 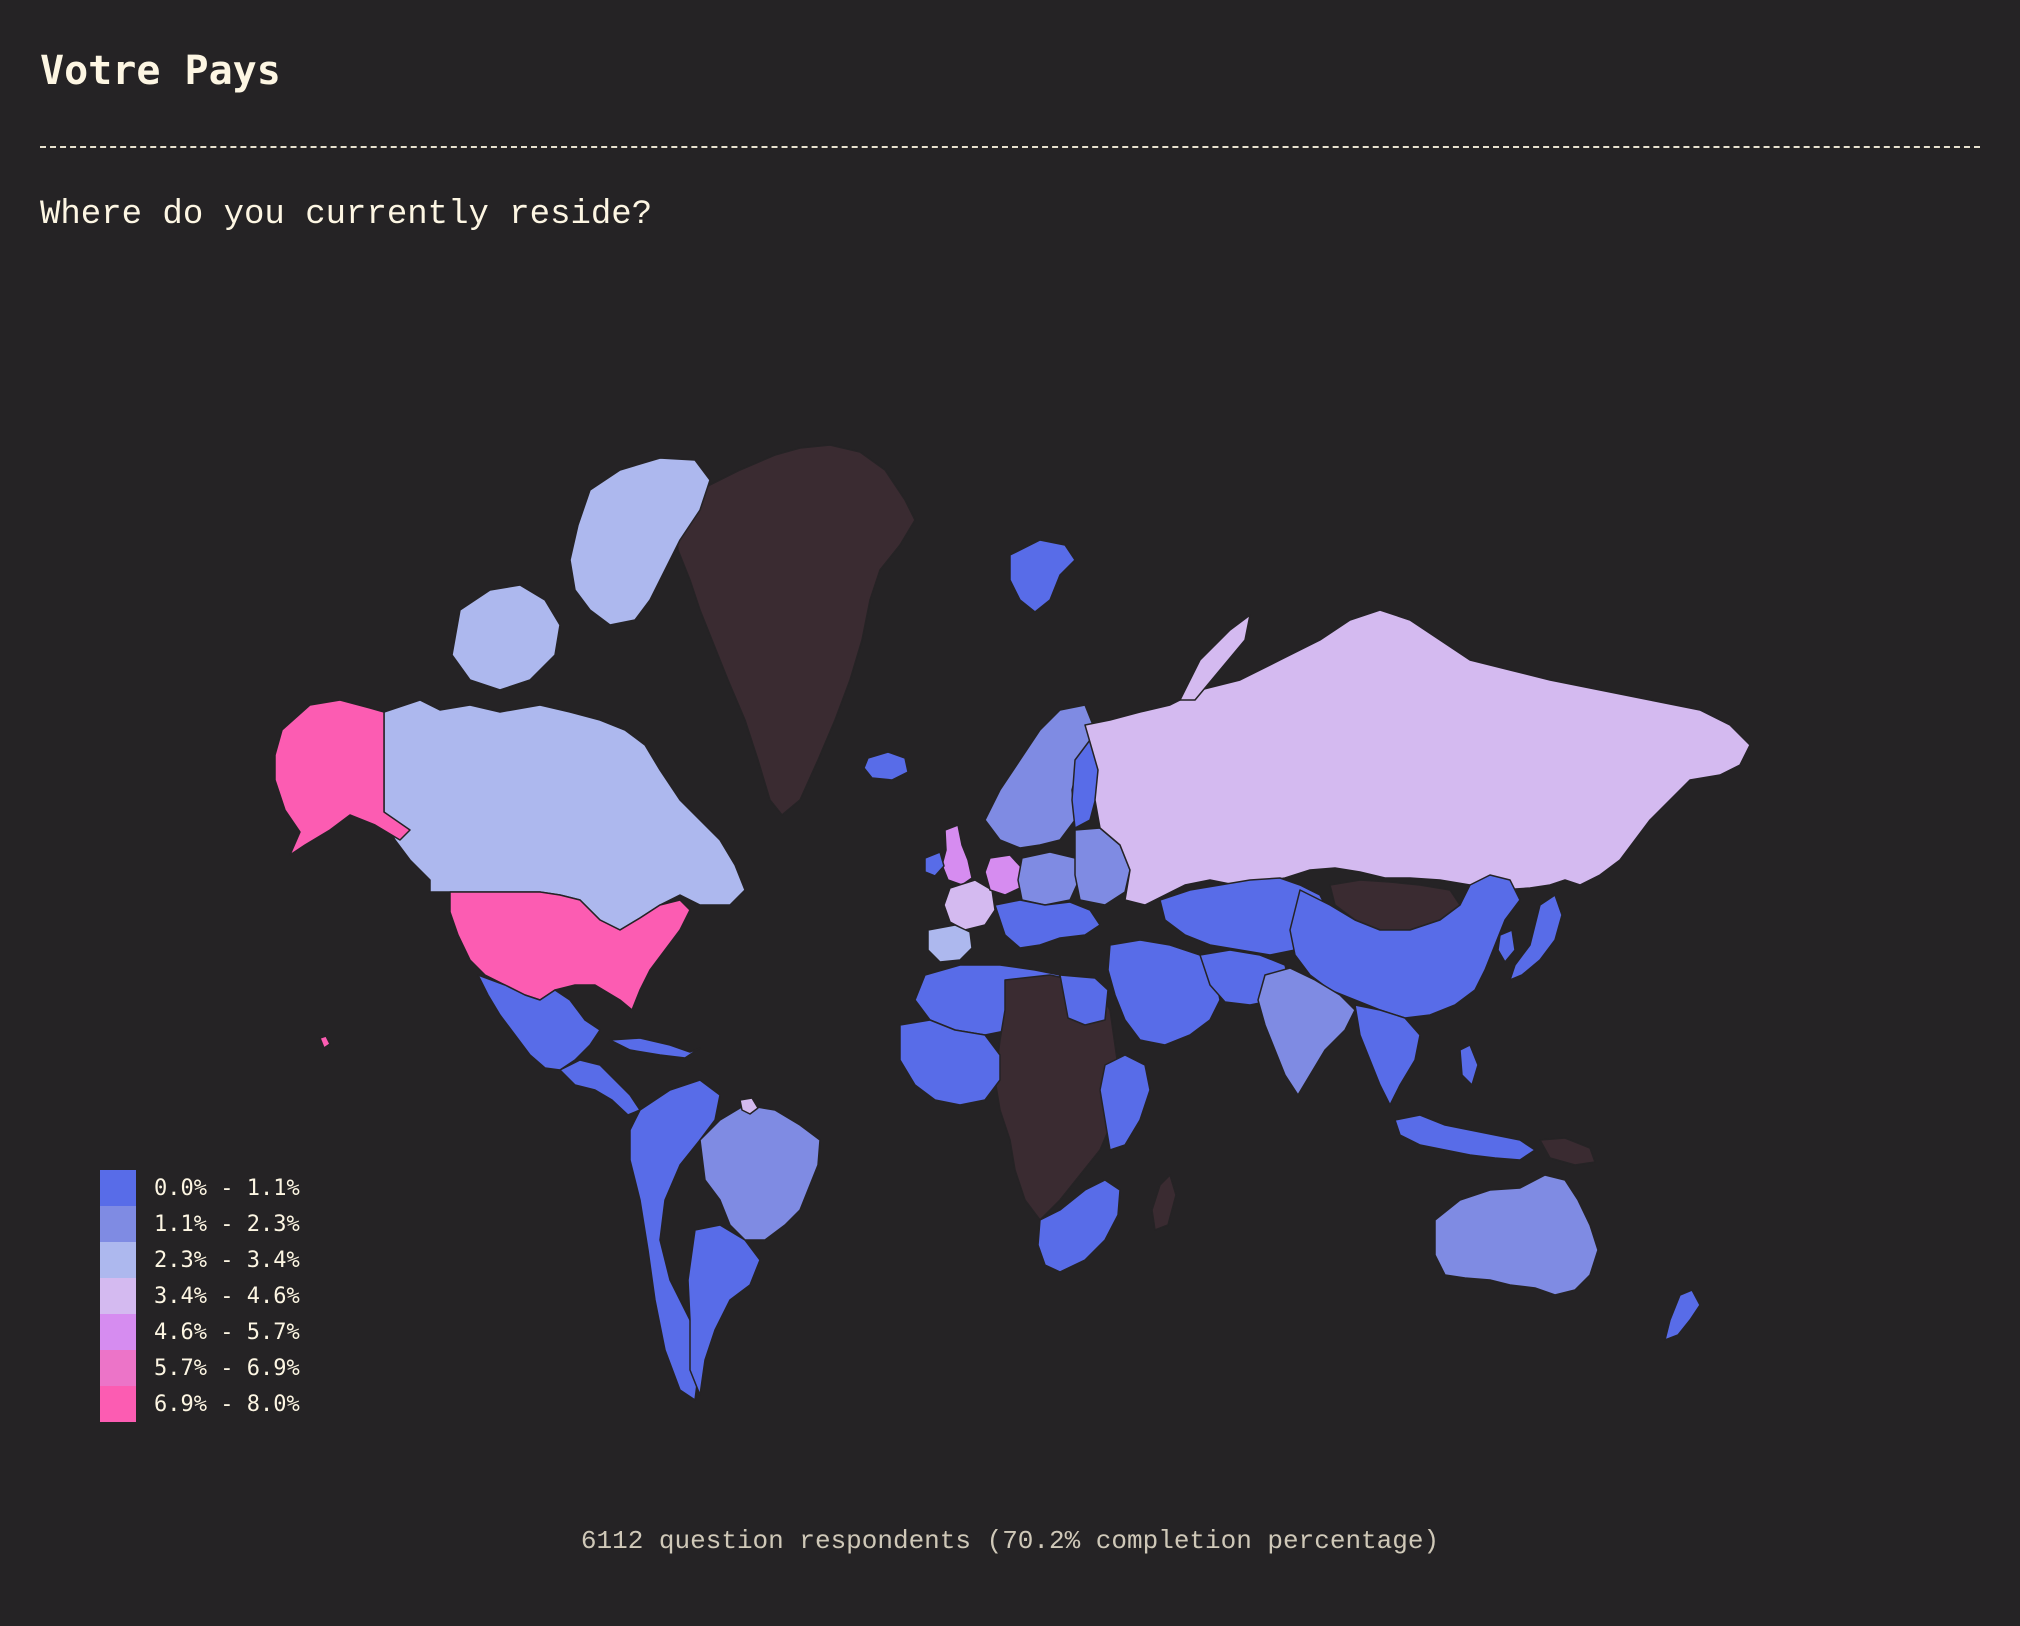 What do you see at coordinates (227, 1224) in the screenshot?
I see `legend-label: 1.1% - 2.3%` at bounding box center [227, 1224].